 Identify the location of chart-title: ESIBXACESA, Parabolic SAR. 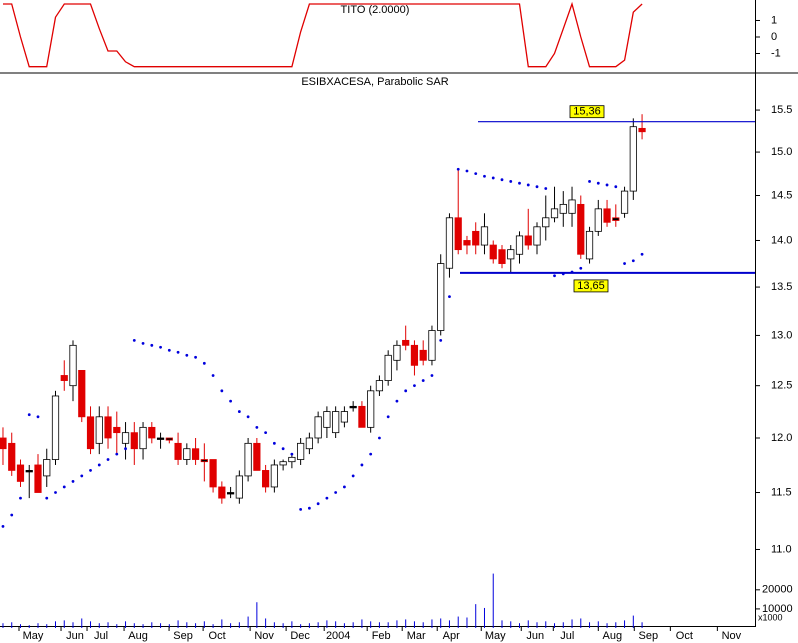
(374, 82).